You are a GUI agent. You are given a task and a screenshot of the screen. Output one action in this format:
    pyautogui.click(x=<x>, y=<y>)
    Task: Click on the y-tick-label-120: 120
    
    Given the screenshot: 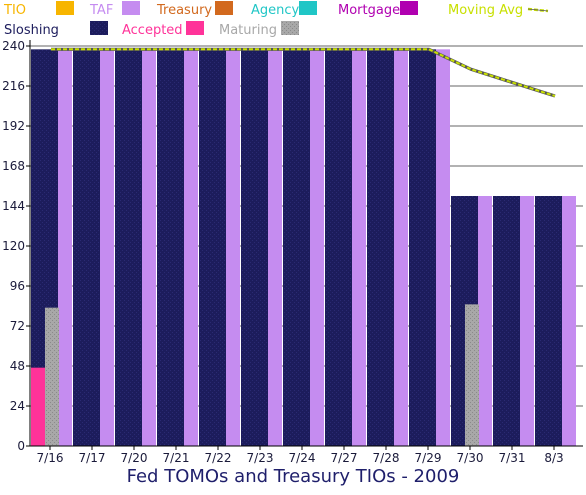 What is the action you would take?
    pyautogui.click(x=13, y=246)
    